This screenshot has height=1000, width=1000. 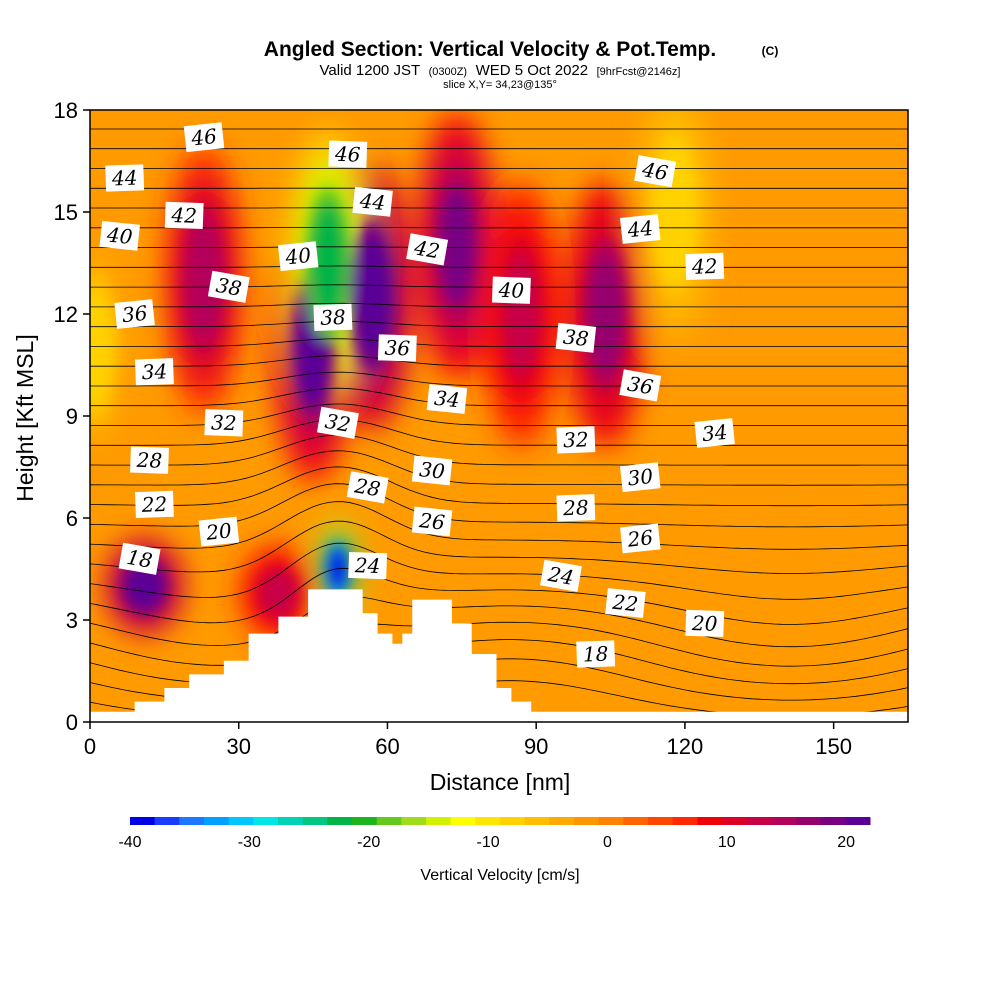 What do you see at coordinates (846, 842) in the screenshot?
I see `colorbar-tick-label: 20` at bounding box center [846, 842].